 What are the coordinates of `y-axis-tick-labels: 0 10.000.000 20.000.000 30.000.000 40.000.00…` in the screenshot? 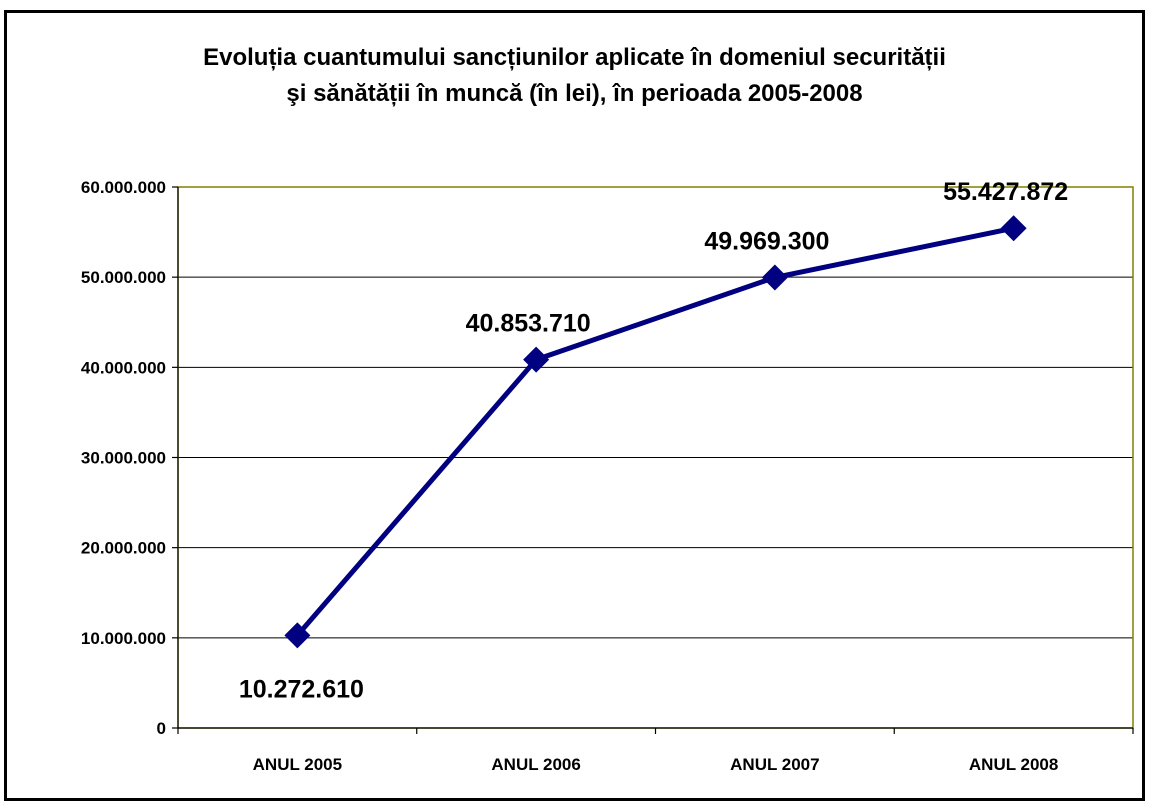 It's located at (123, 458).